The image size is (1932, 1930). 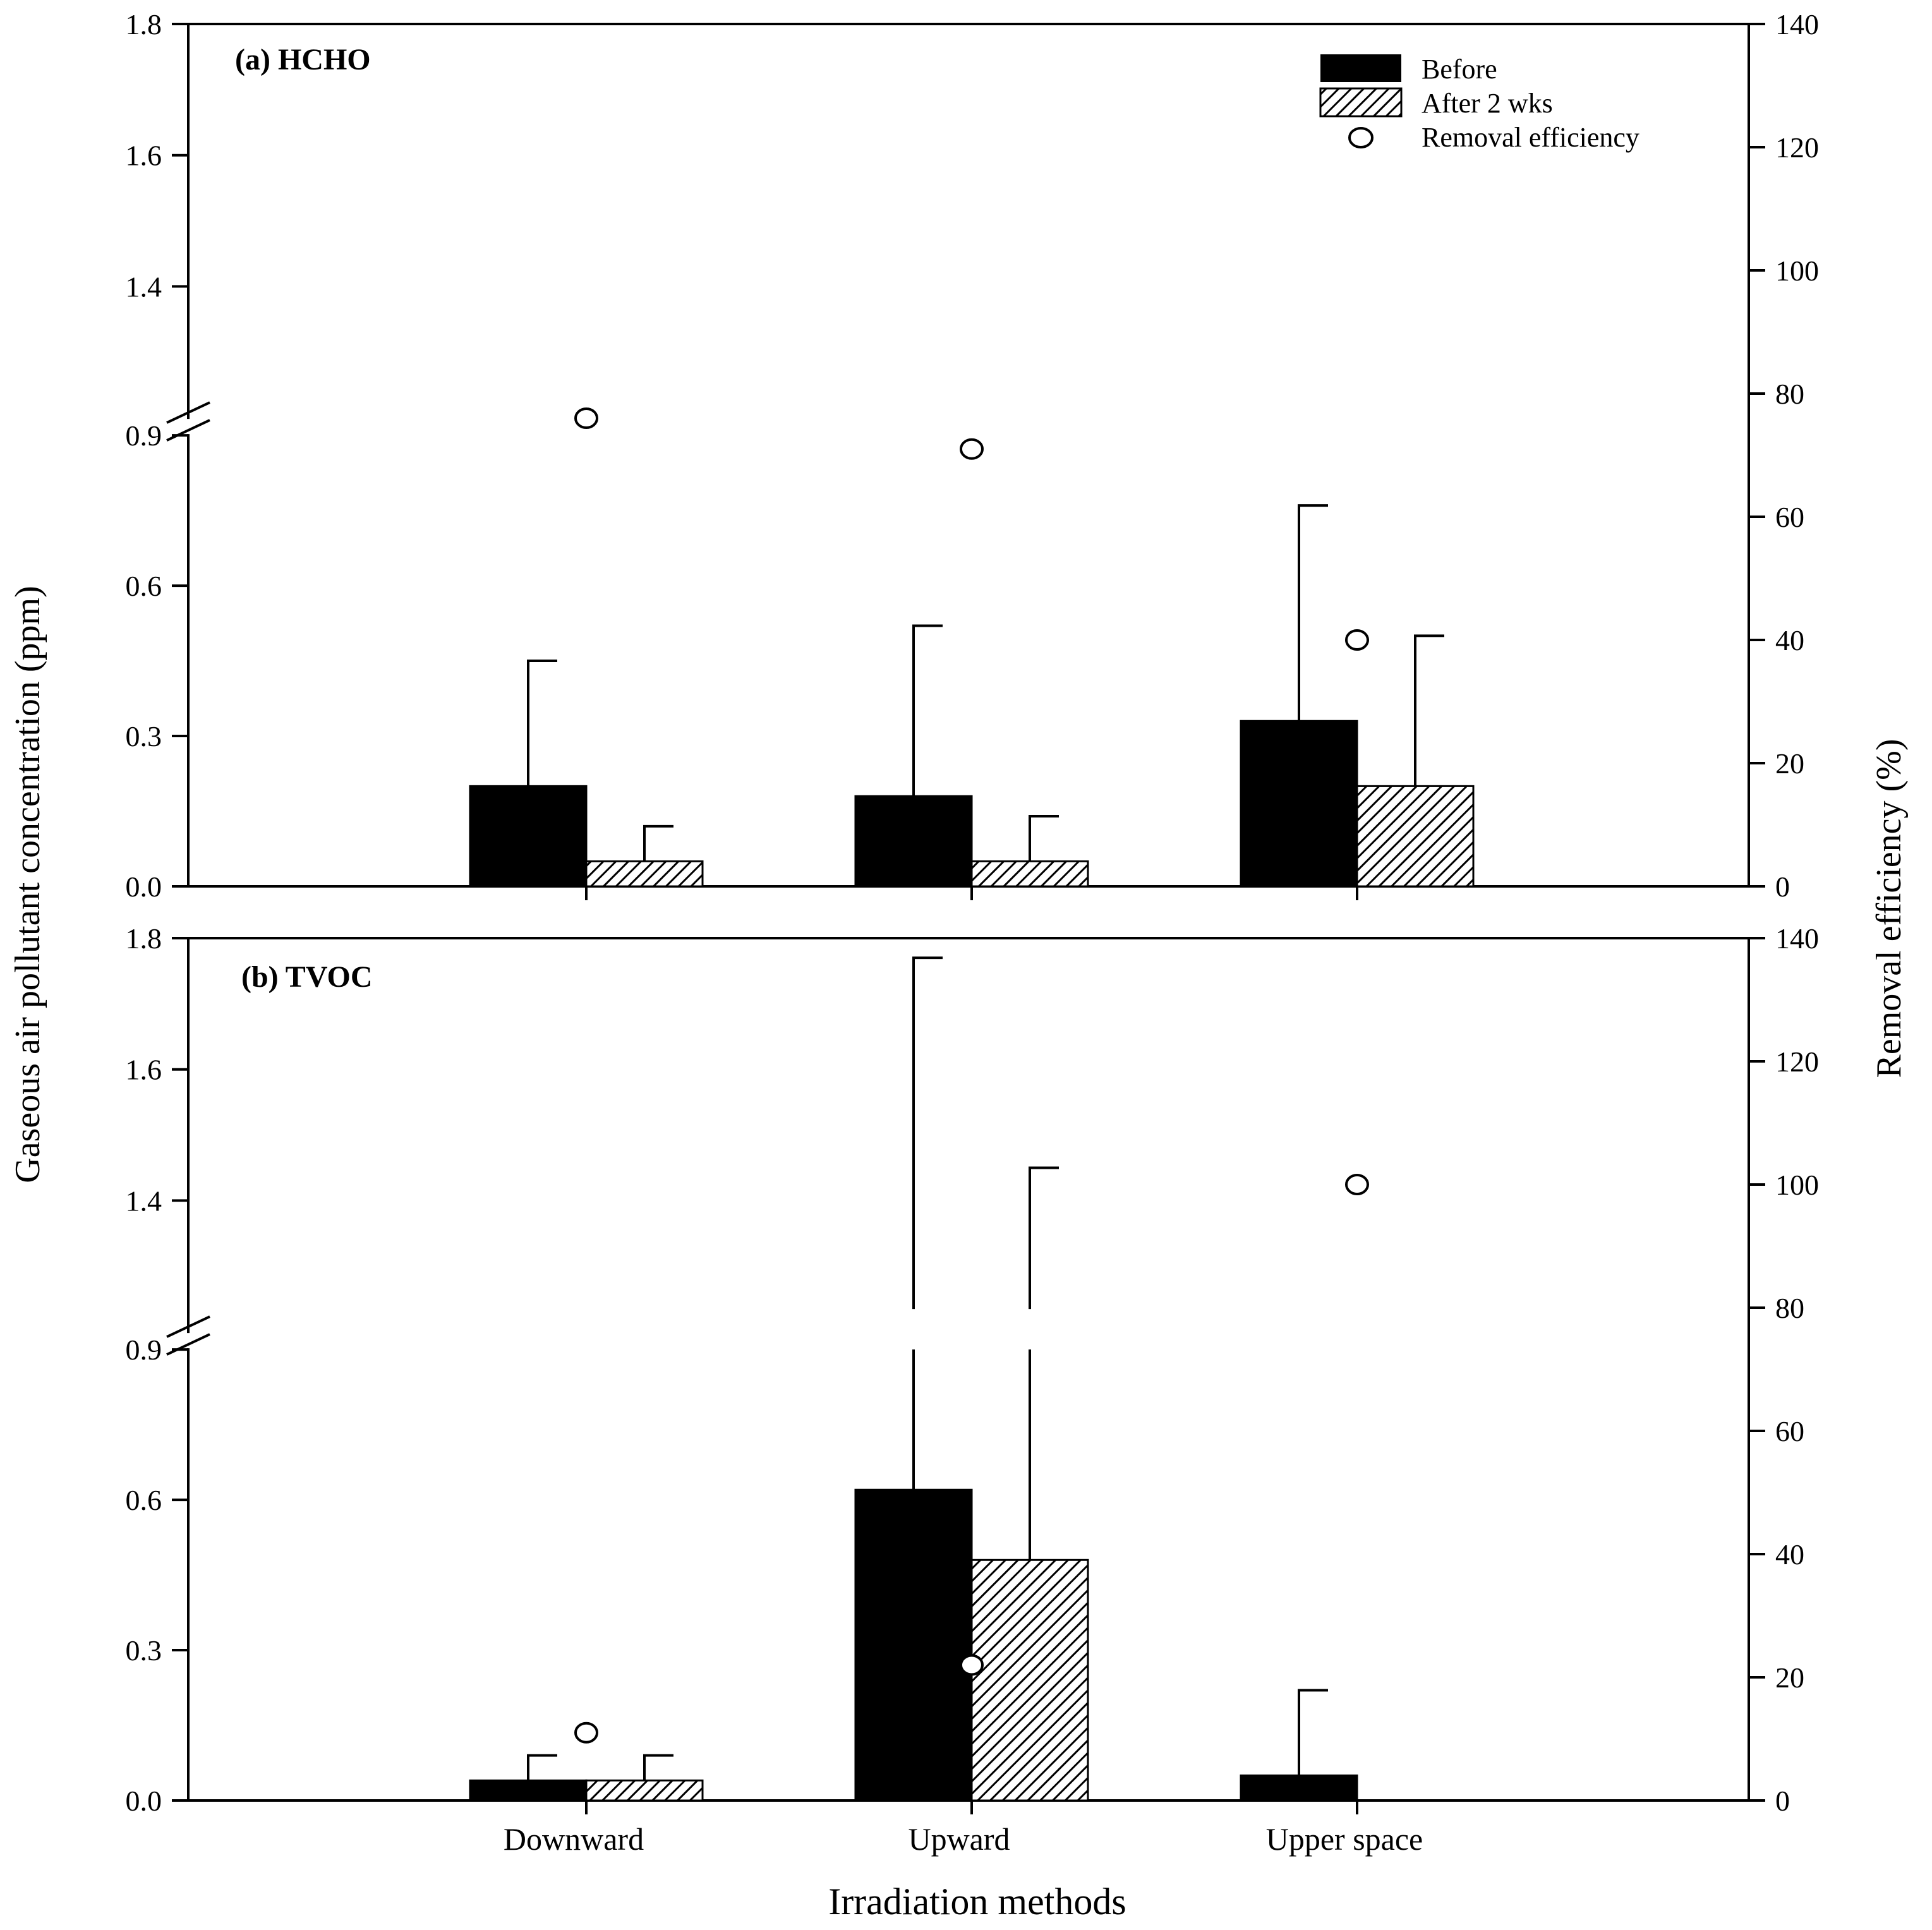 I want to click on legend-swatch-after, so click(x=1361, y=103).